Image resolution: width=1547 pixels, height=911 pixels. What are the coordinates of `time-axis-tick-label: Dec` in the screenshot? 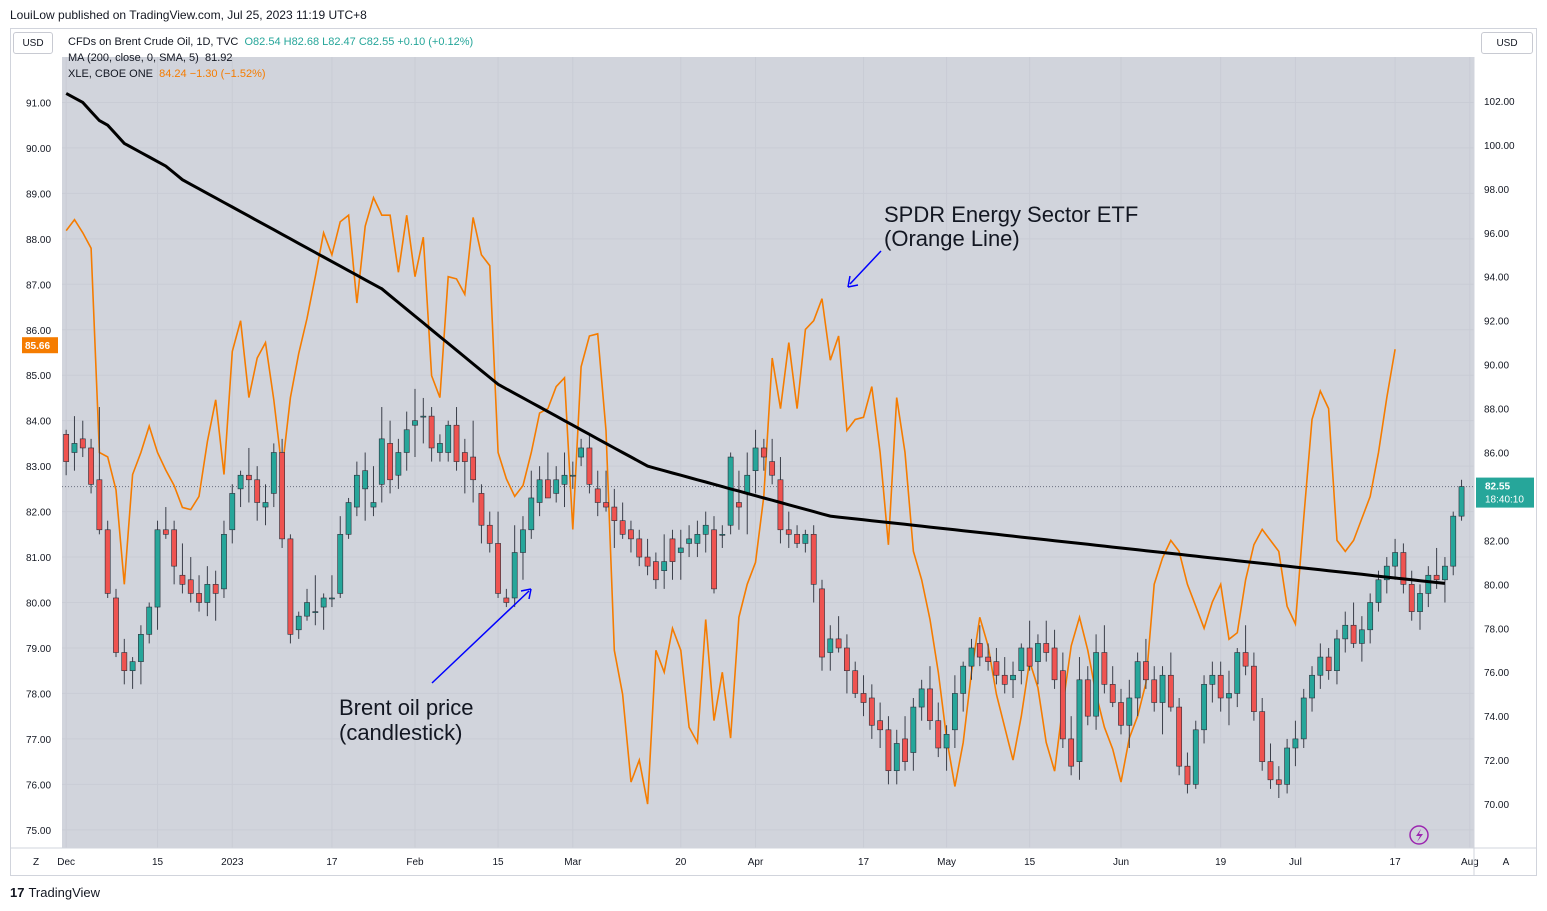 It's located at (66, 862).